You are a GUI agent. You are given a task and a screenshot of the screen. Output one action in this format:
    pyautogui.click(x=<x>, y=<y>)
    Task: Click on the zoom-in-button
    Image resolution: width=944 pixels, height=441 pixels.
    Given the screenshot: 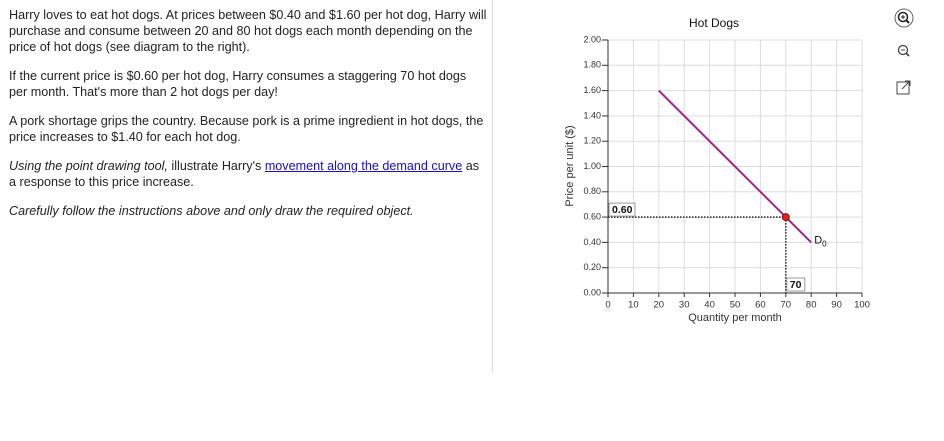 What is the action you would take?
    pyautogui.click(x=904, y=18)
    